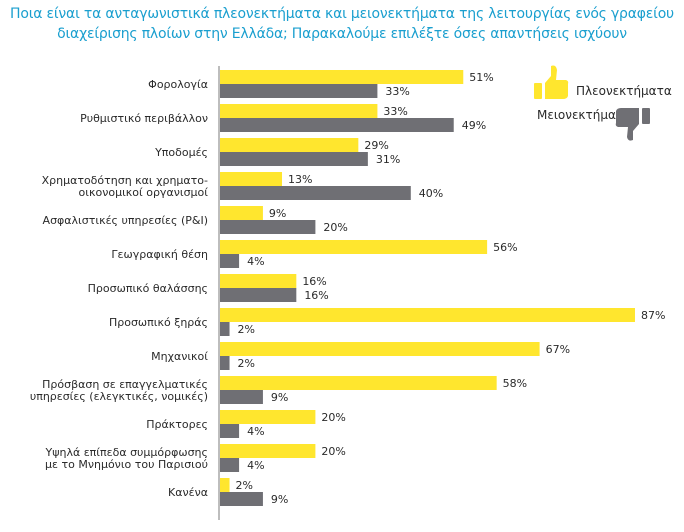  I want to click on category-label: Χρηματοδότηση και χρηματο-, so click(125, 180).